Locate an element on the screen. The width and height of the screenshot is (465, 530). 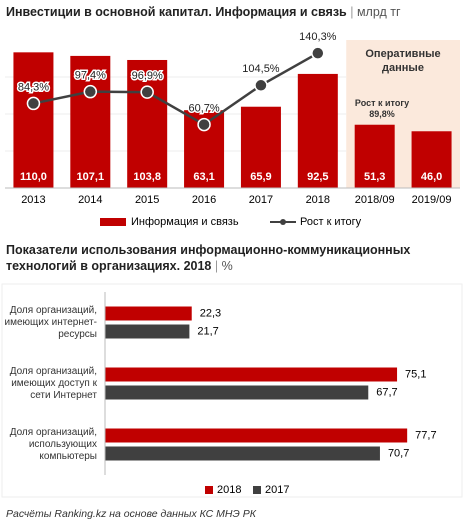
x-tick-label: 2019/09 is located at coordinates (432, 200).